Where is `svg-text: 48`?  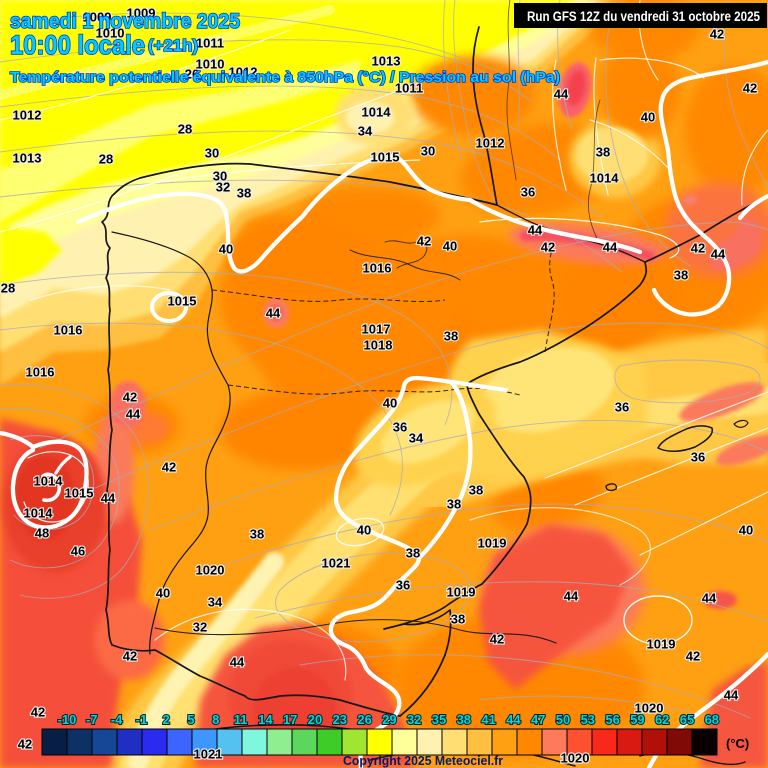
svg-text: 48 is located at coordinates (42, 533).